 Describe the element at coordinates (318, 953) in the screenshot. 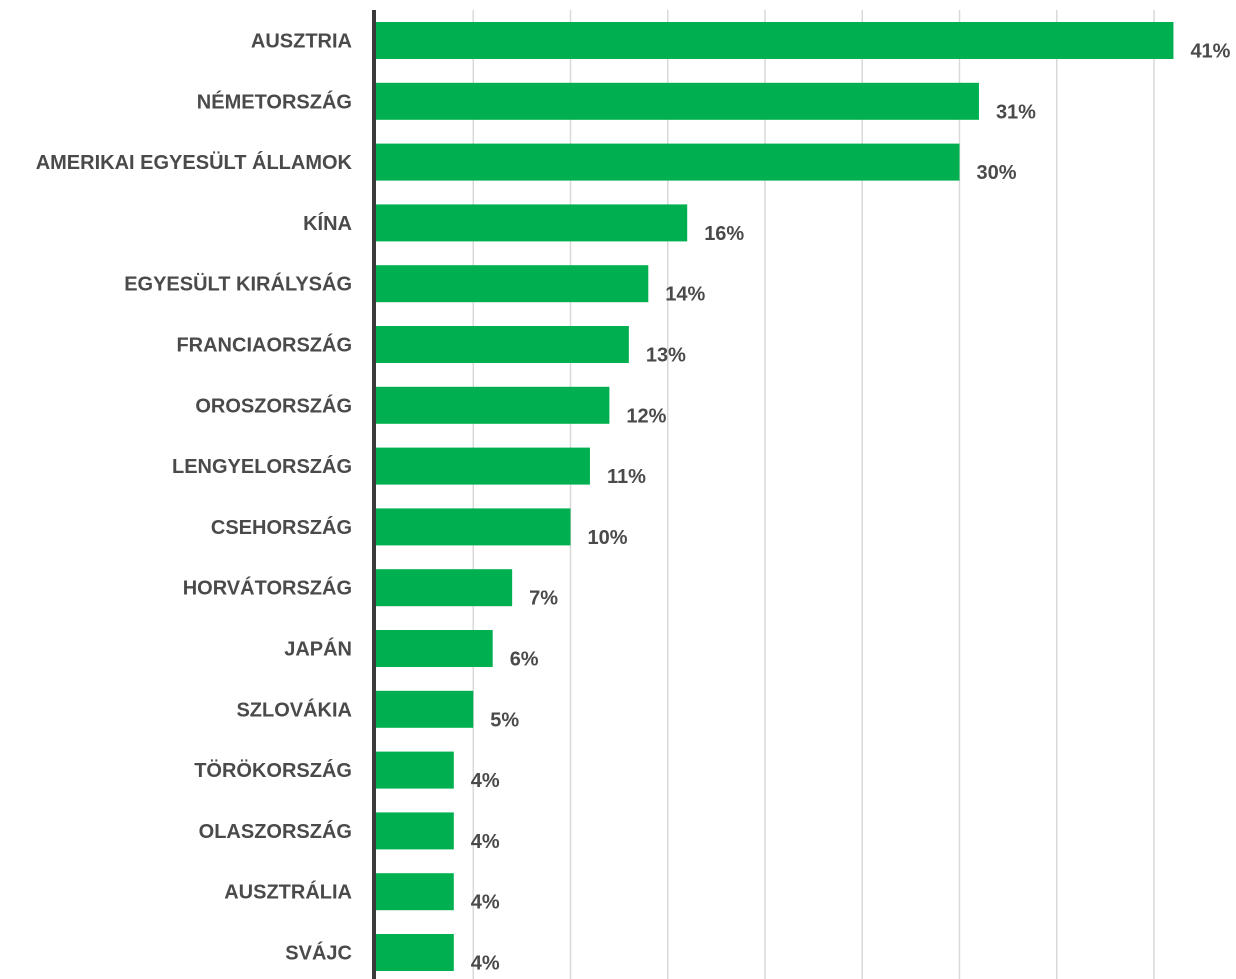

I see `category-label: SVÁJC` at that location.